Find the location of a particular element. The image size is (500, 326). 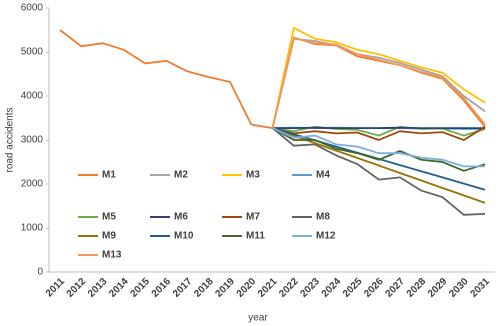

x-tick-label: 2016 is located at coordinates (162, 288).